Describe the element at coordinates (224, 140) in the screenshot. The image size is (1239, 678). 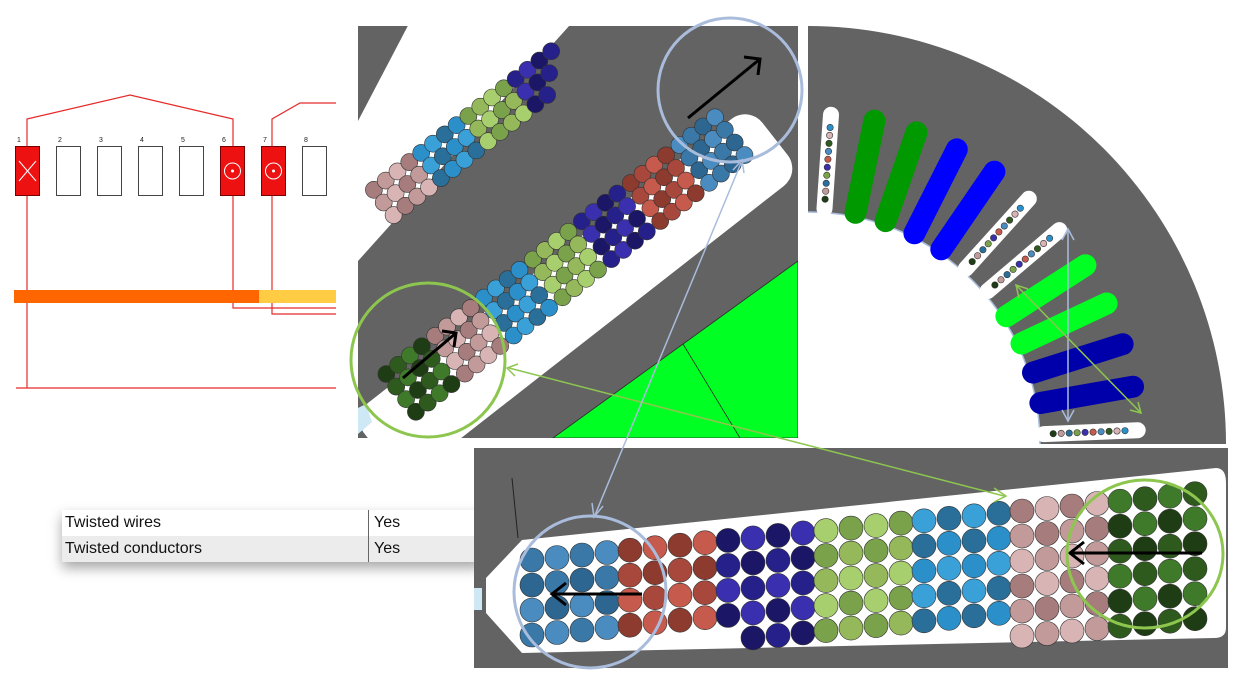
I see `slot-number: 6` at that location.